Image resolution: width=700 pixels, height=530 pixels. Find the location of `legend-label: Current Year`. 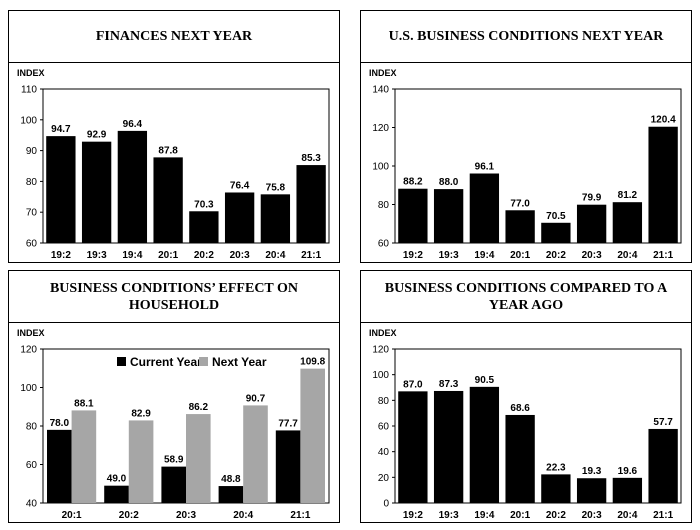

legend-label: Current Year is located at coordinates (166, 362).